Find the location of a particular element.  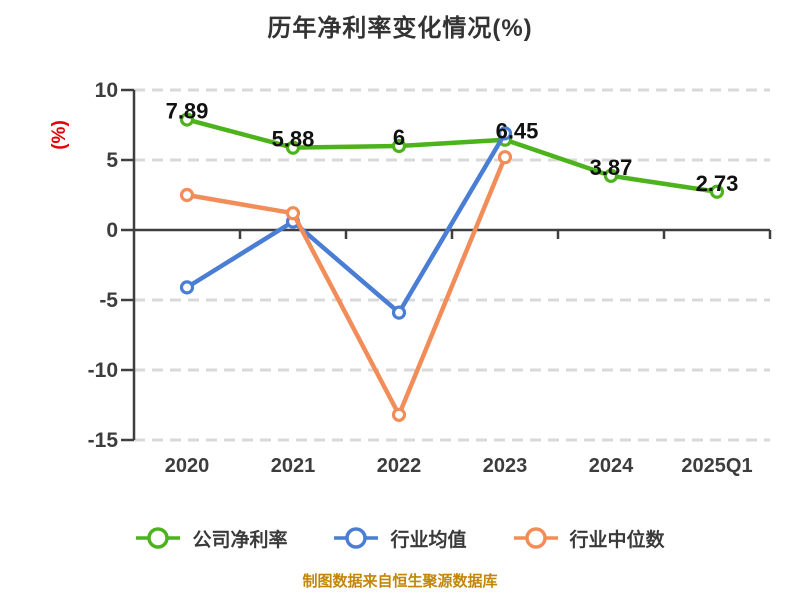

data-point-label: 7.89 is located at coordinates (187, 111).